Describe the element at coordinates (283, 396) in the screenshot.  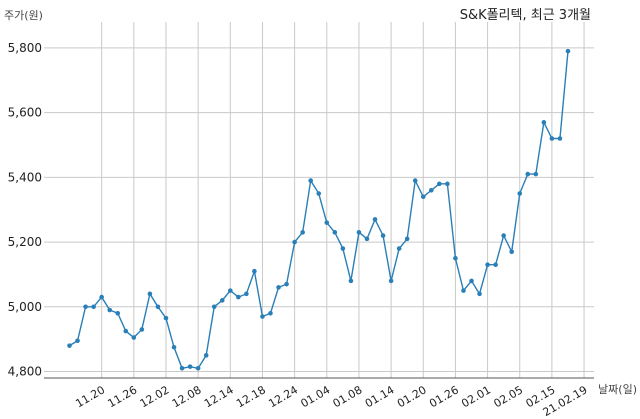
I see `x-tick-label: 12.24` at that location.